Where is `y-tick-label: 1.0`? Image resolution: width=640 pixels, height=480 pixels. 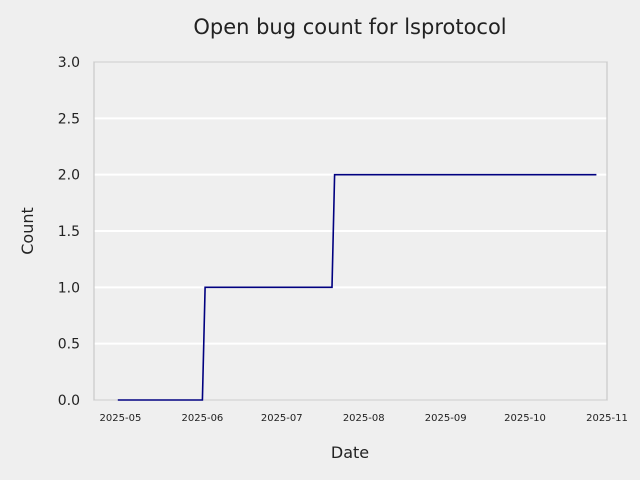 y-tick-label: 1.0 is located at coordinates (69, 288).